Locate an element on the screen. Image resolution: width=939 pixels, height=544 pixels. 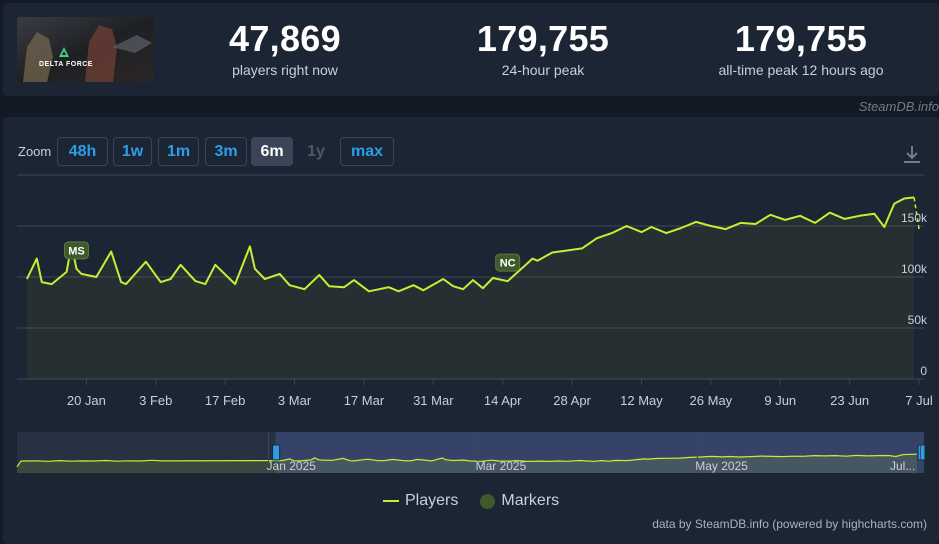
x-tick-label: 12 May is located at coordinates (641, 400).